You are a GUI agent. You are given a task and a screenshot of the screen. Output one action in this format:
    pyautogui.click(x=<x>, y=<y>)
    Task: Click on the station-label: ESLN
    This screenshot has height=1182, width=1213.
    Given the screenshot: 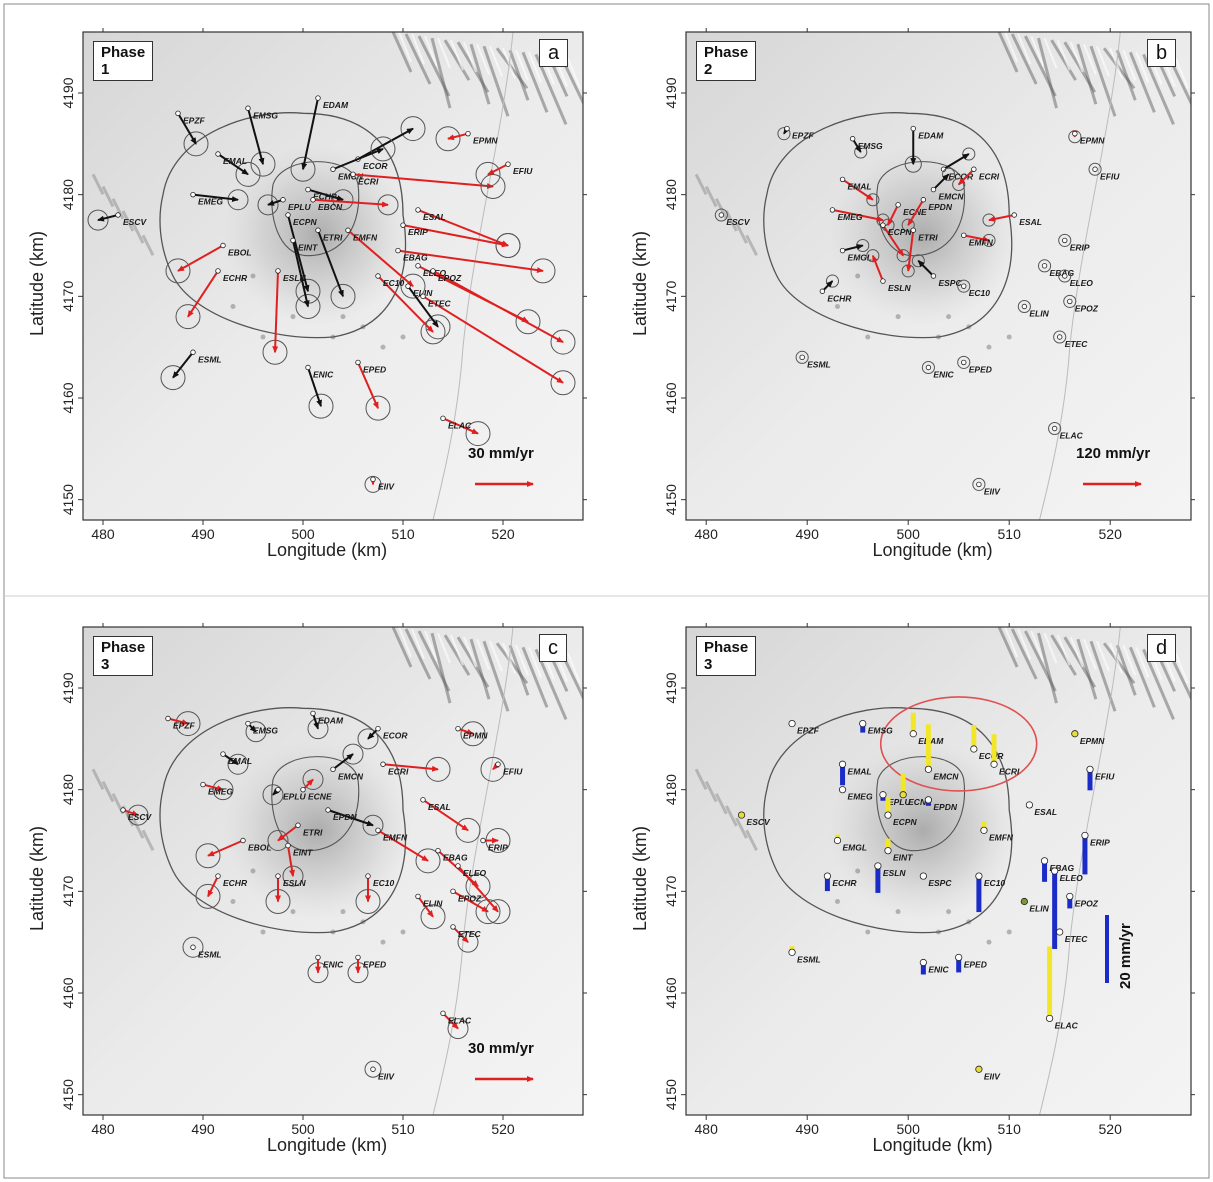 What is the action you would take?
    pyautogui.click(x=295, y=278)
    